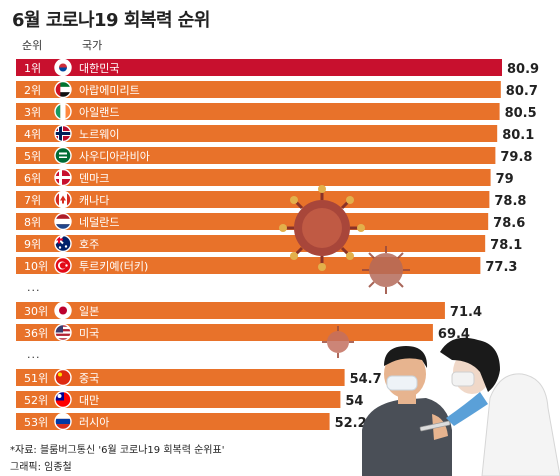  What do you see at coordinates (522, 91) in the screenshot?
I see `value-label: 80.7` at bounding box center [522, 91].